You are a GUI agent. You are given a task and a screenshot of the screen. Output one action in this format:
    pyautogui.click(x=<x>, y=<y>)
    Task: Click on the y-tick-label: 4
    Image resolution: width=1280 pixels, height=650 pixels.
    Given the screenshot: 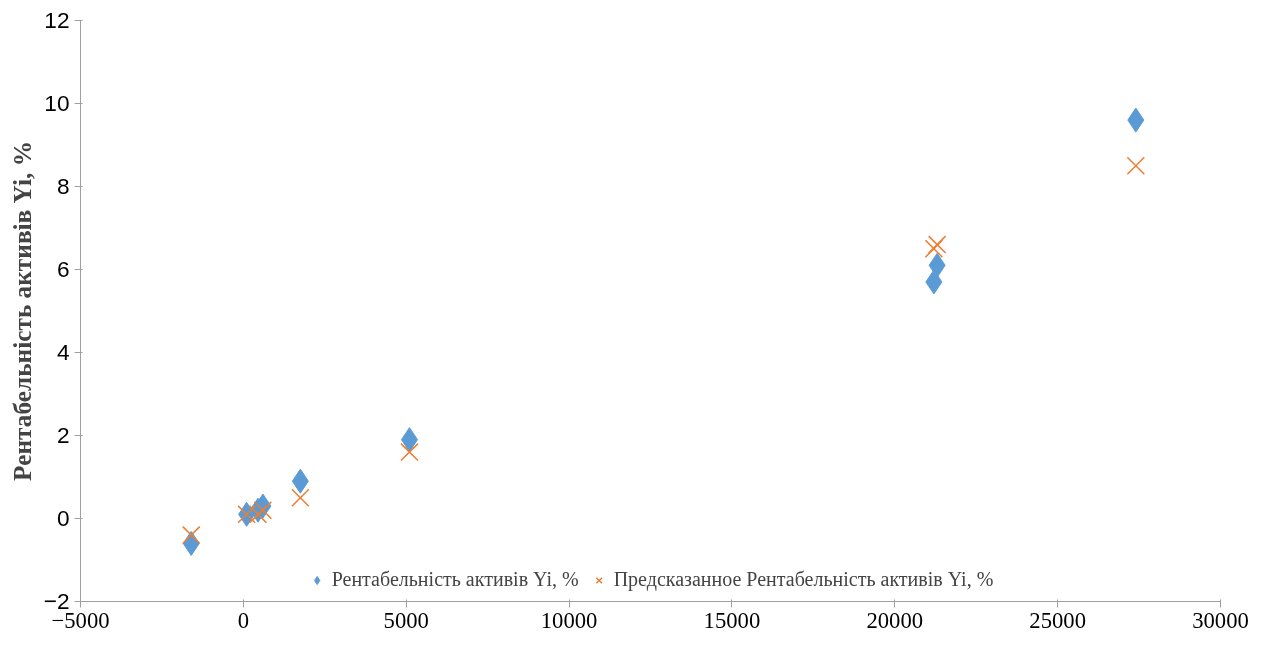 What is the action you would take?
    pyautogui.click(x=63, y=352)
    